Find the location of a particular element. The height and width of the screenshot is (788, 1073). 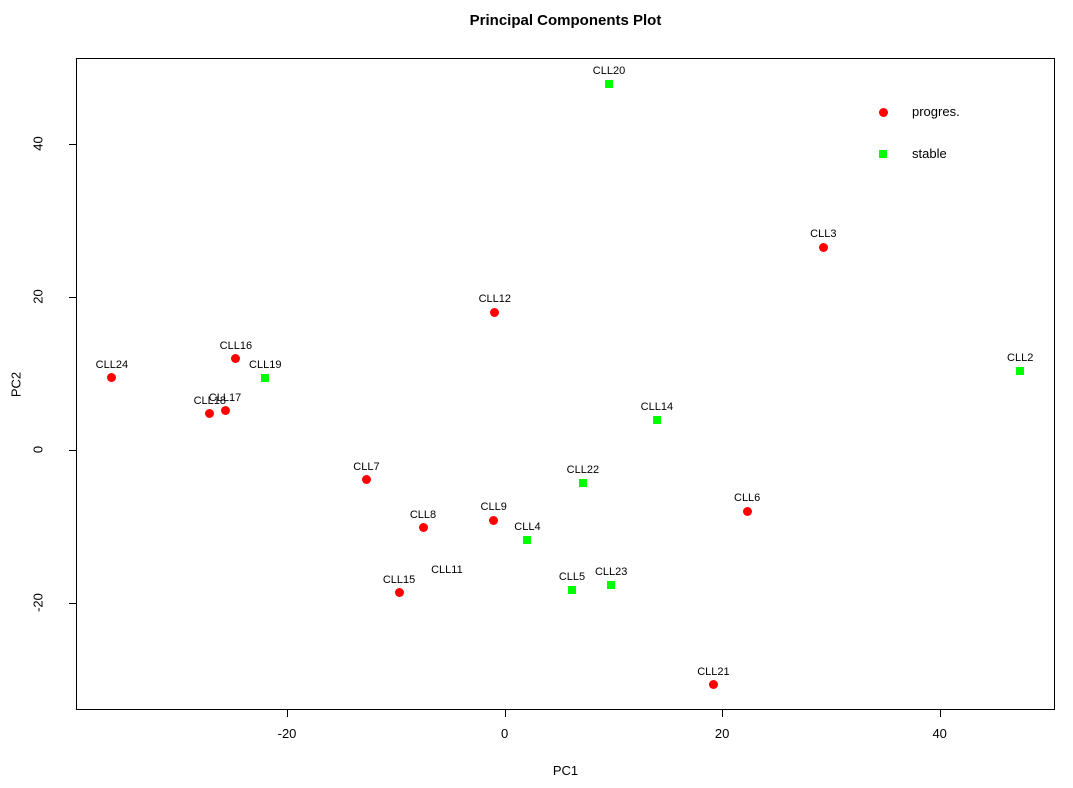

point-label: CLL22 is located at coordinates (583, 470).